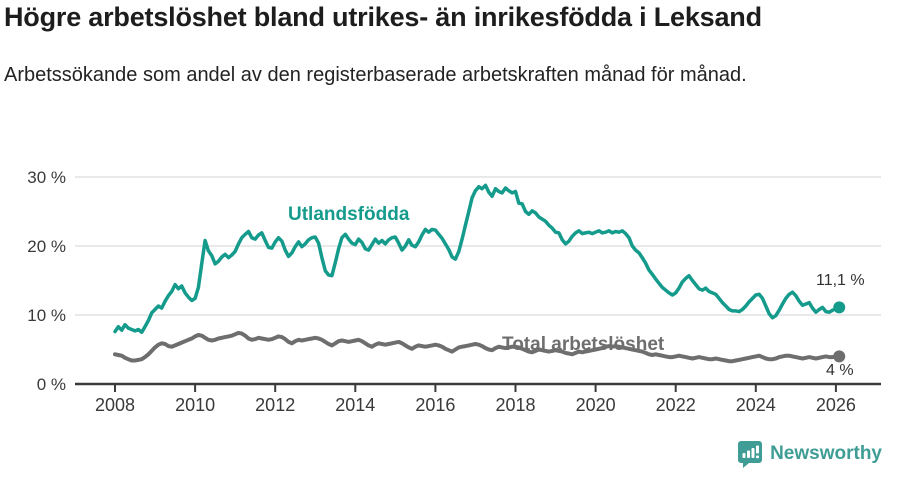 The width and height of the screenshot is (900, 479). Describe the element at coordinates (750, 454) in the screenshot. I see `newsworthy-logo-icon` at that location.